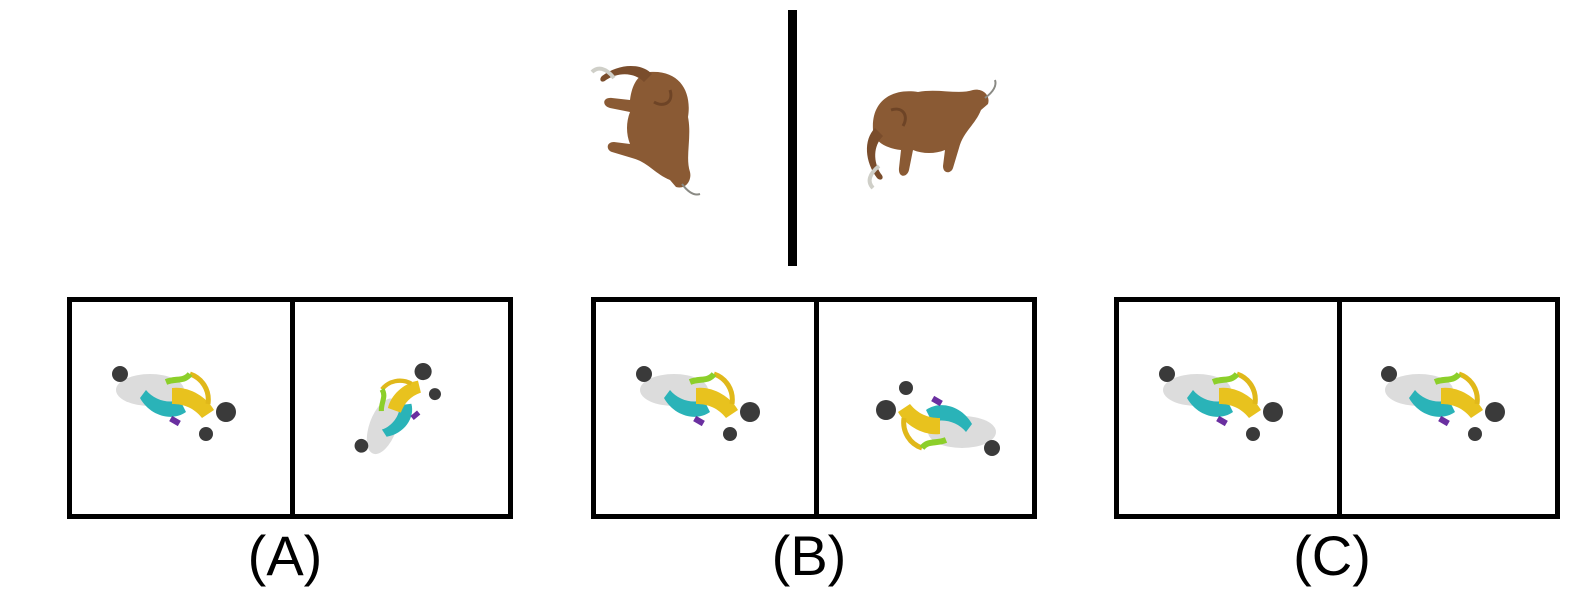 The image size is (1584, 606). I want to click on reference-divider, so click(792, 138).